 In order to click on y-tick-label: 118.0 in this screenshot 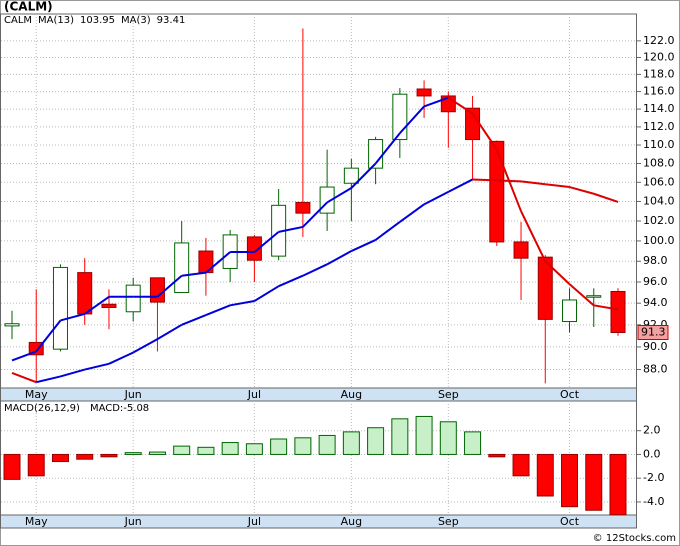, I will do `click(659, 73)`.